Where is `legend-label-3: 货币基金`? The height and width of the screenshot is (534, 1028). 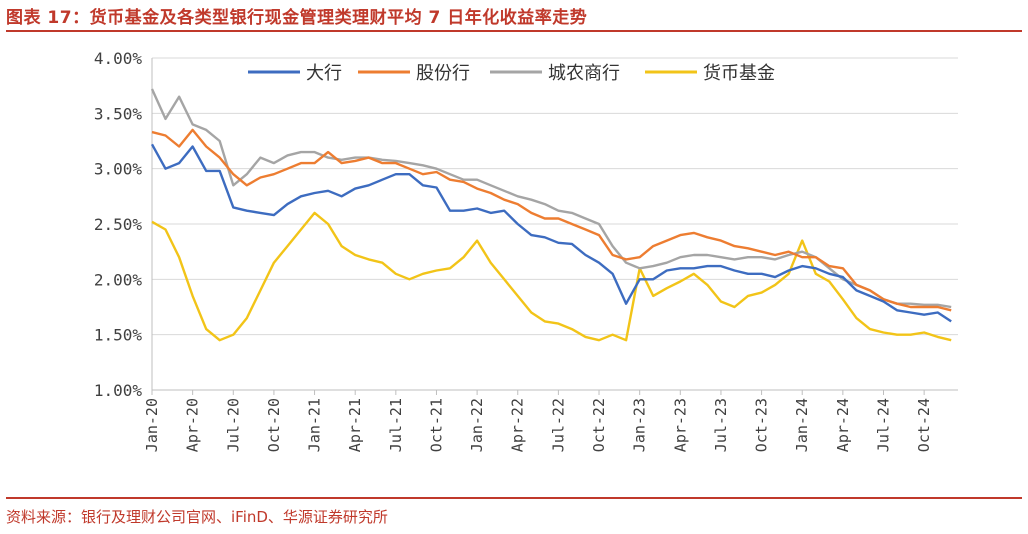
legend-label-3: 货币基金 is located at coordinates (739, 73).